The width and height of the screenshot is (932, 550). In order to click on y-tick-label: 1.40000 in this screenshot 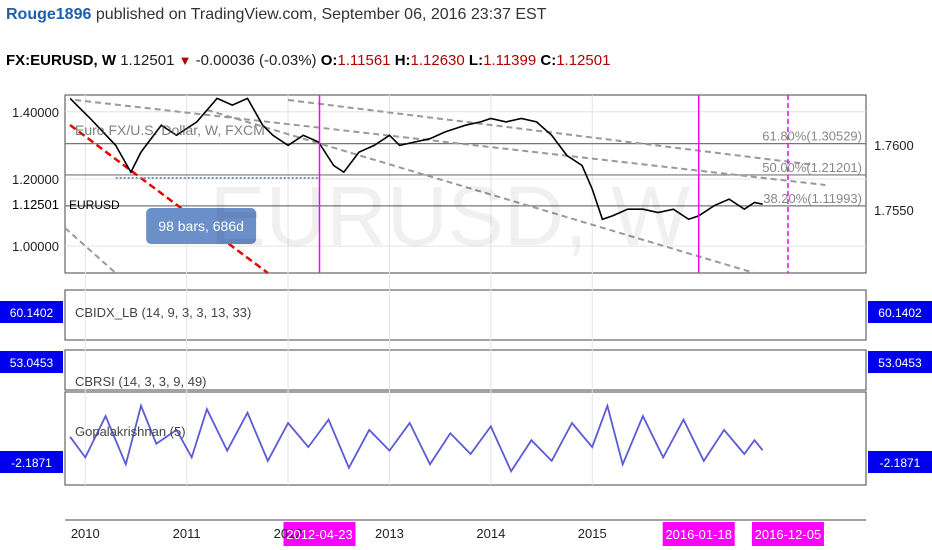, I will do `click(35, 112)`.